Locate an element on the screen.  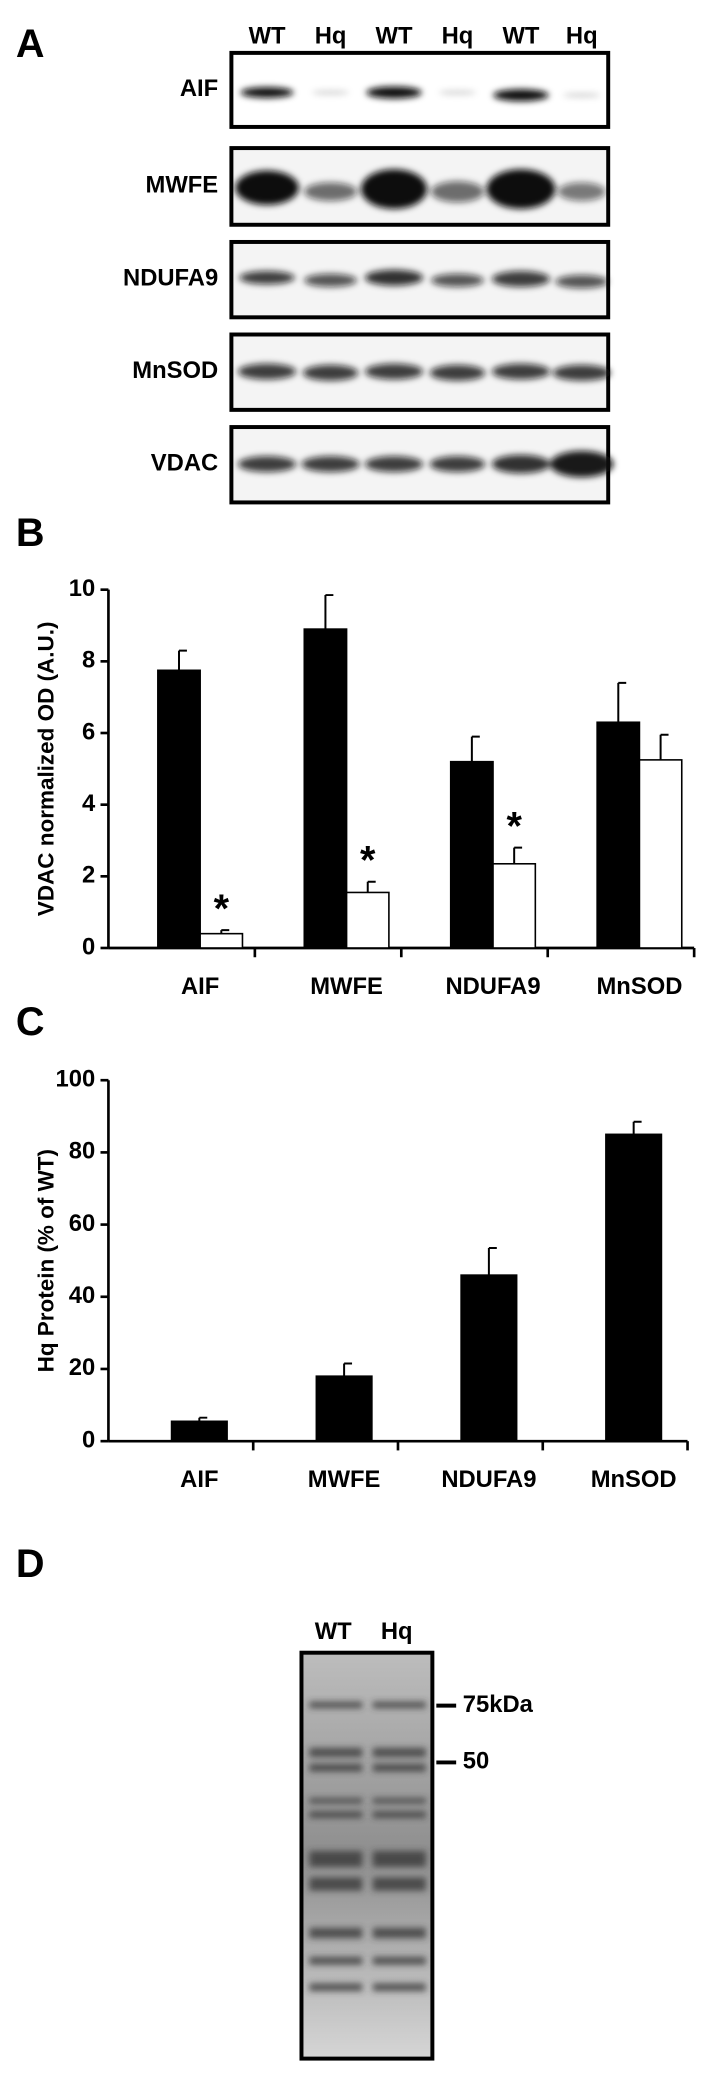
row-label: MnSOD is located at coordinates (175, 370).